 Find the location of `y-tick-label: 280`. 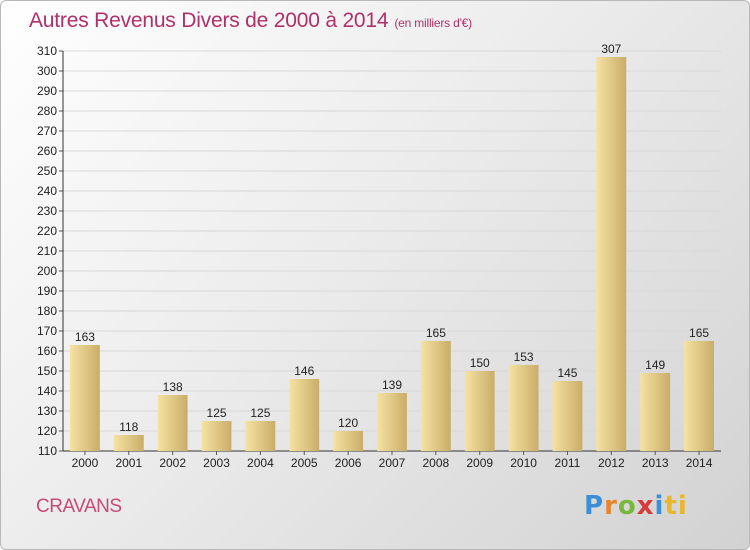

y-tick-label: 280 is located at coordinates (47, 111).